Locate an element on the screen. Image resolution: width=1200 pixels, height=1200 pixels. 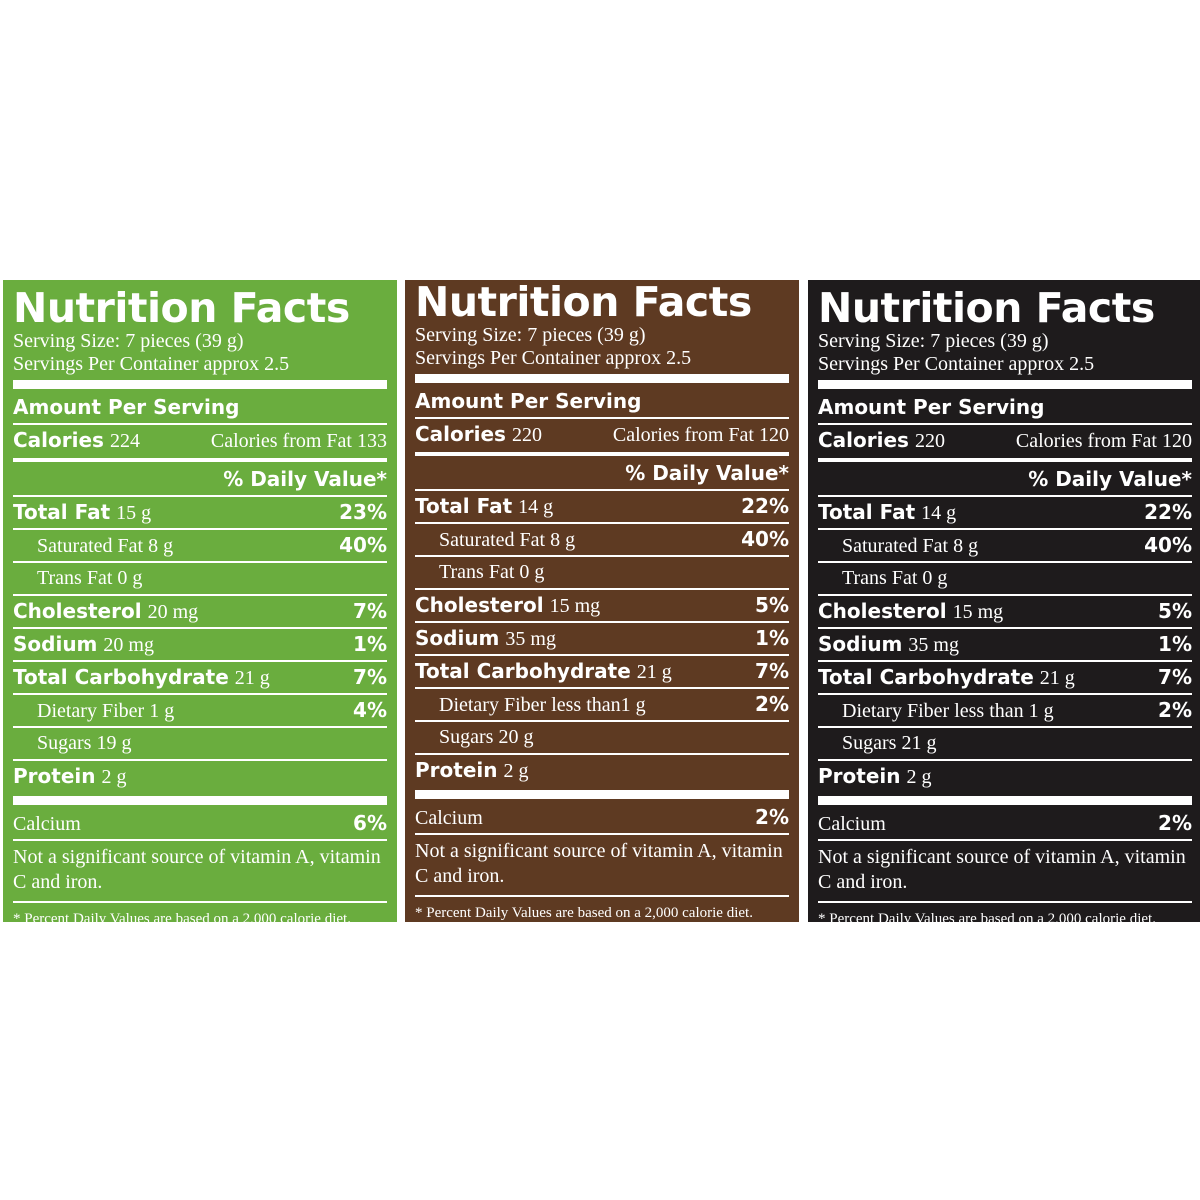
fiber-row: Dietary Fiber less than 1 g 2% is located at coordinates (1005, 710).